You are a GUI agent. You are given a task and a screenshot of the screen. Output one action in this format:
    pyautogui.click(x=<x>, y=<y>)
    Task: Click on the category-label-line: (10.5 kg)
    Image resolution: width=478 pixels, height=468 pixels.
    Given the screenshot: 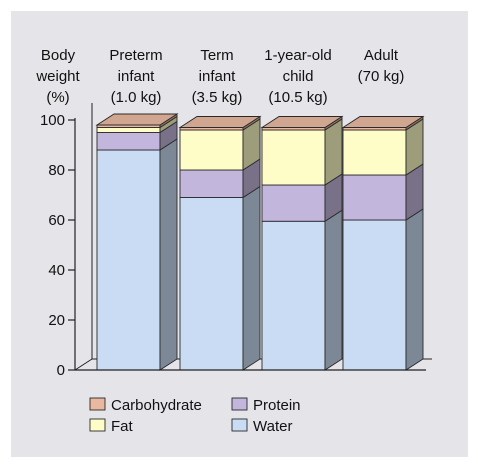 What is the action you would take?
    pyautogui.click(x=297, y=97)
    